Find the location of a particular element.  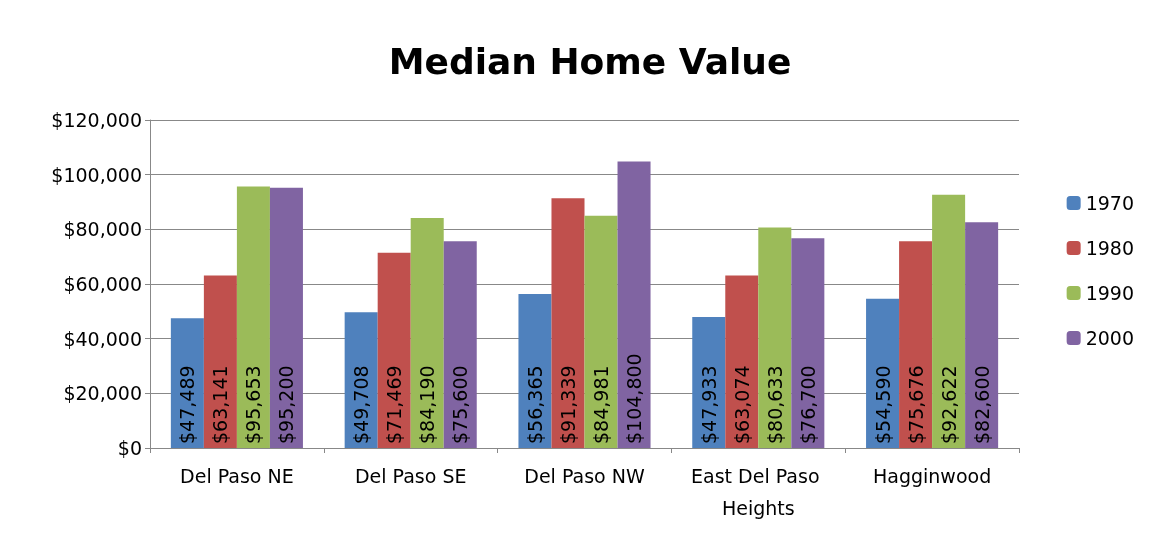

data-label: $95,200 is located at coordinates (286, 404).